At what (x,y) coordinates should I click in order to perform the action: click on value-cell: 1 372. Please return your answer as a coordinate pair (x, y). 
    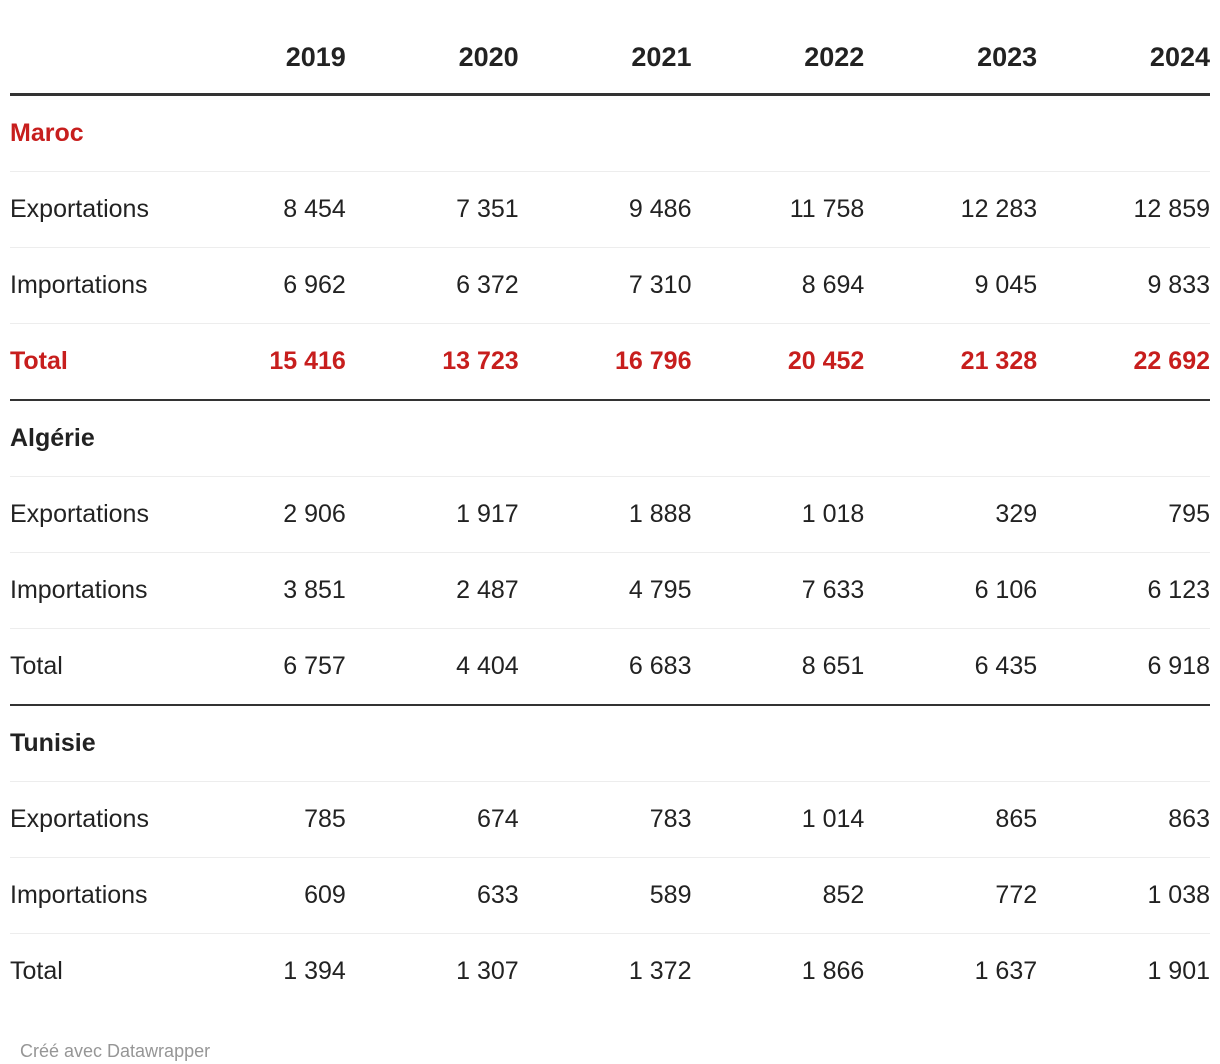
    Looking at the image, I should click on (660, 971).